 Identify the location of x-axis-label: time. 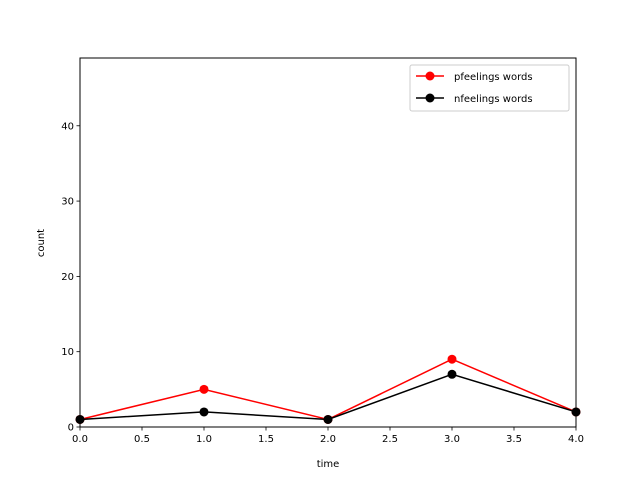
(328, 464).